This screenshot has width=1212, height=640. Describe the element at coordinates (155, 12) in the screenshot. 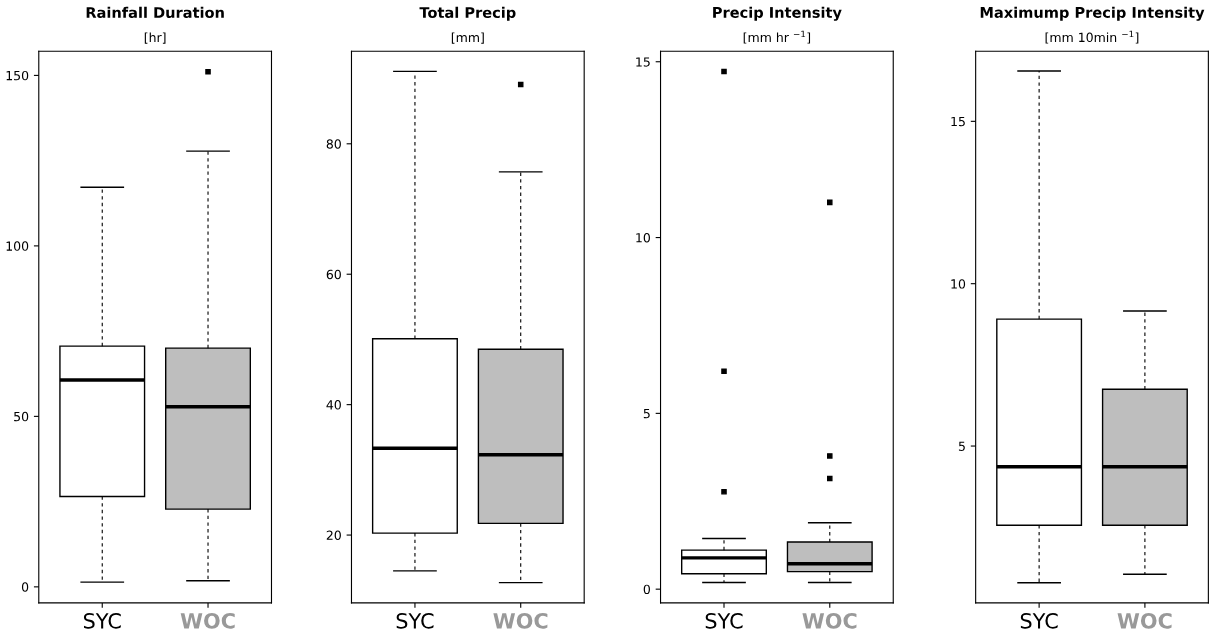

I see `chart-title: Rainfall Duration` at that location.